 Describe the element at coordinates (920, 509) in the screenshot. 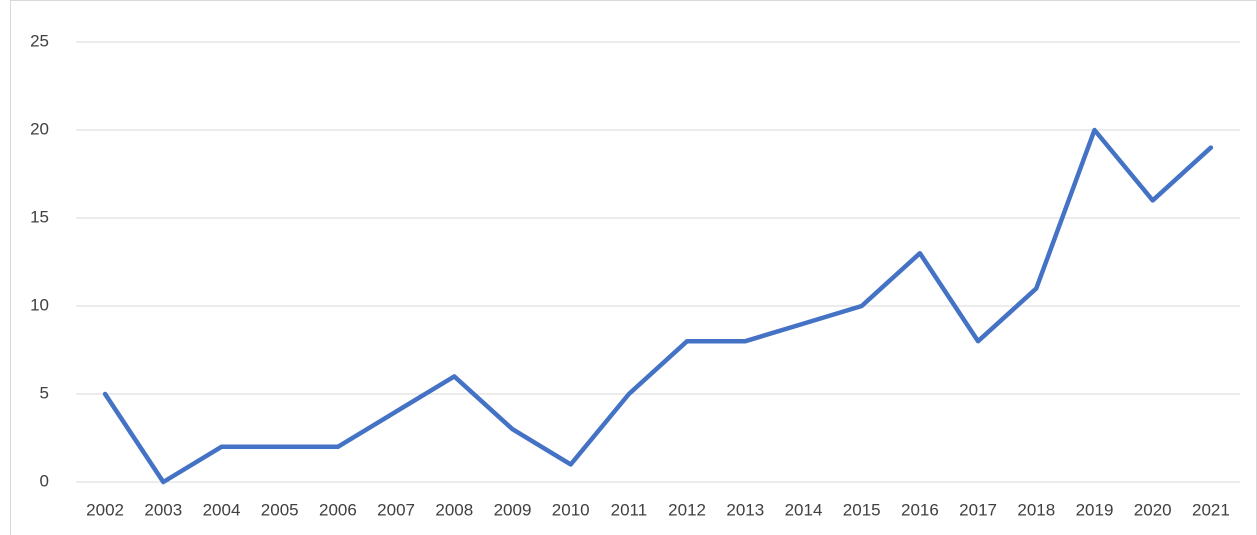

I see `x-tick-label: 2016` at that location.